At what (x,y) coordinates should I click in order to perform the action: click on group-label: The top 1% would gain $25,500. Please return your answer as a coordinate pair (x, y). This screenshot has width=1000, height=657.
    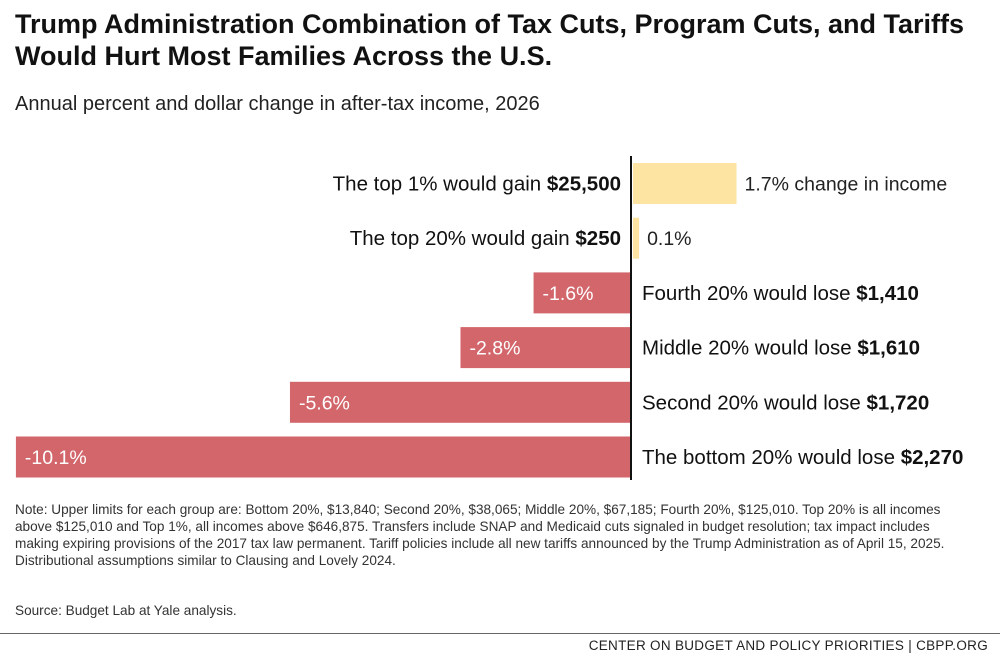
    Looking at the image, I should click on (477, 184).